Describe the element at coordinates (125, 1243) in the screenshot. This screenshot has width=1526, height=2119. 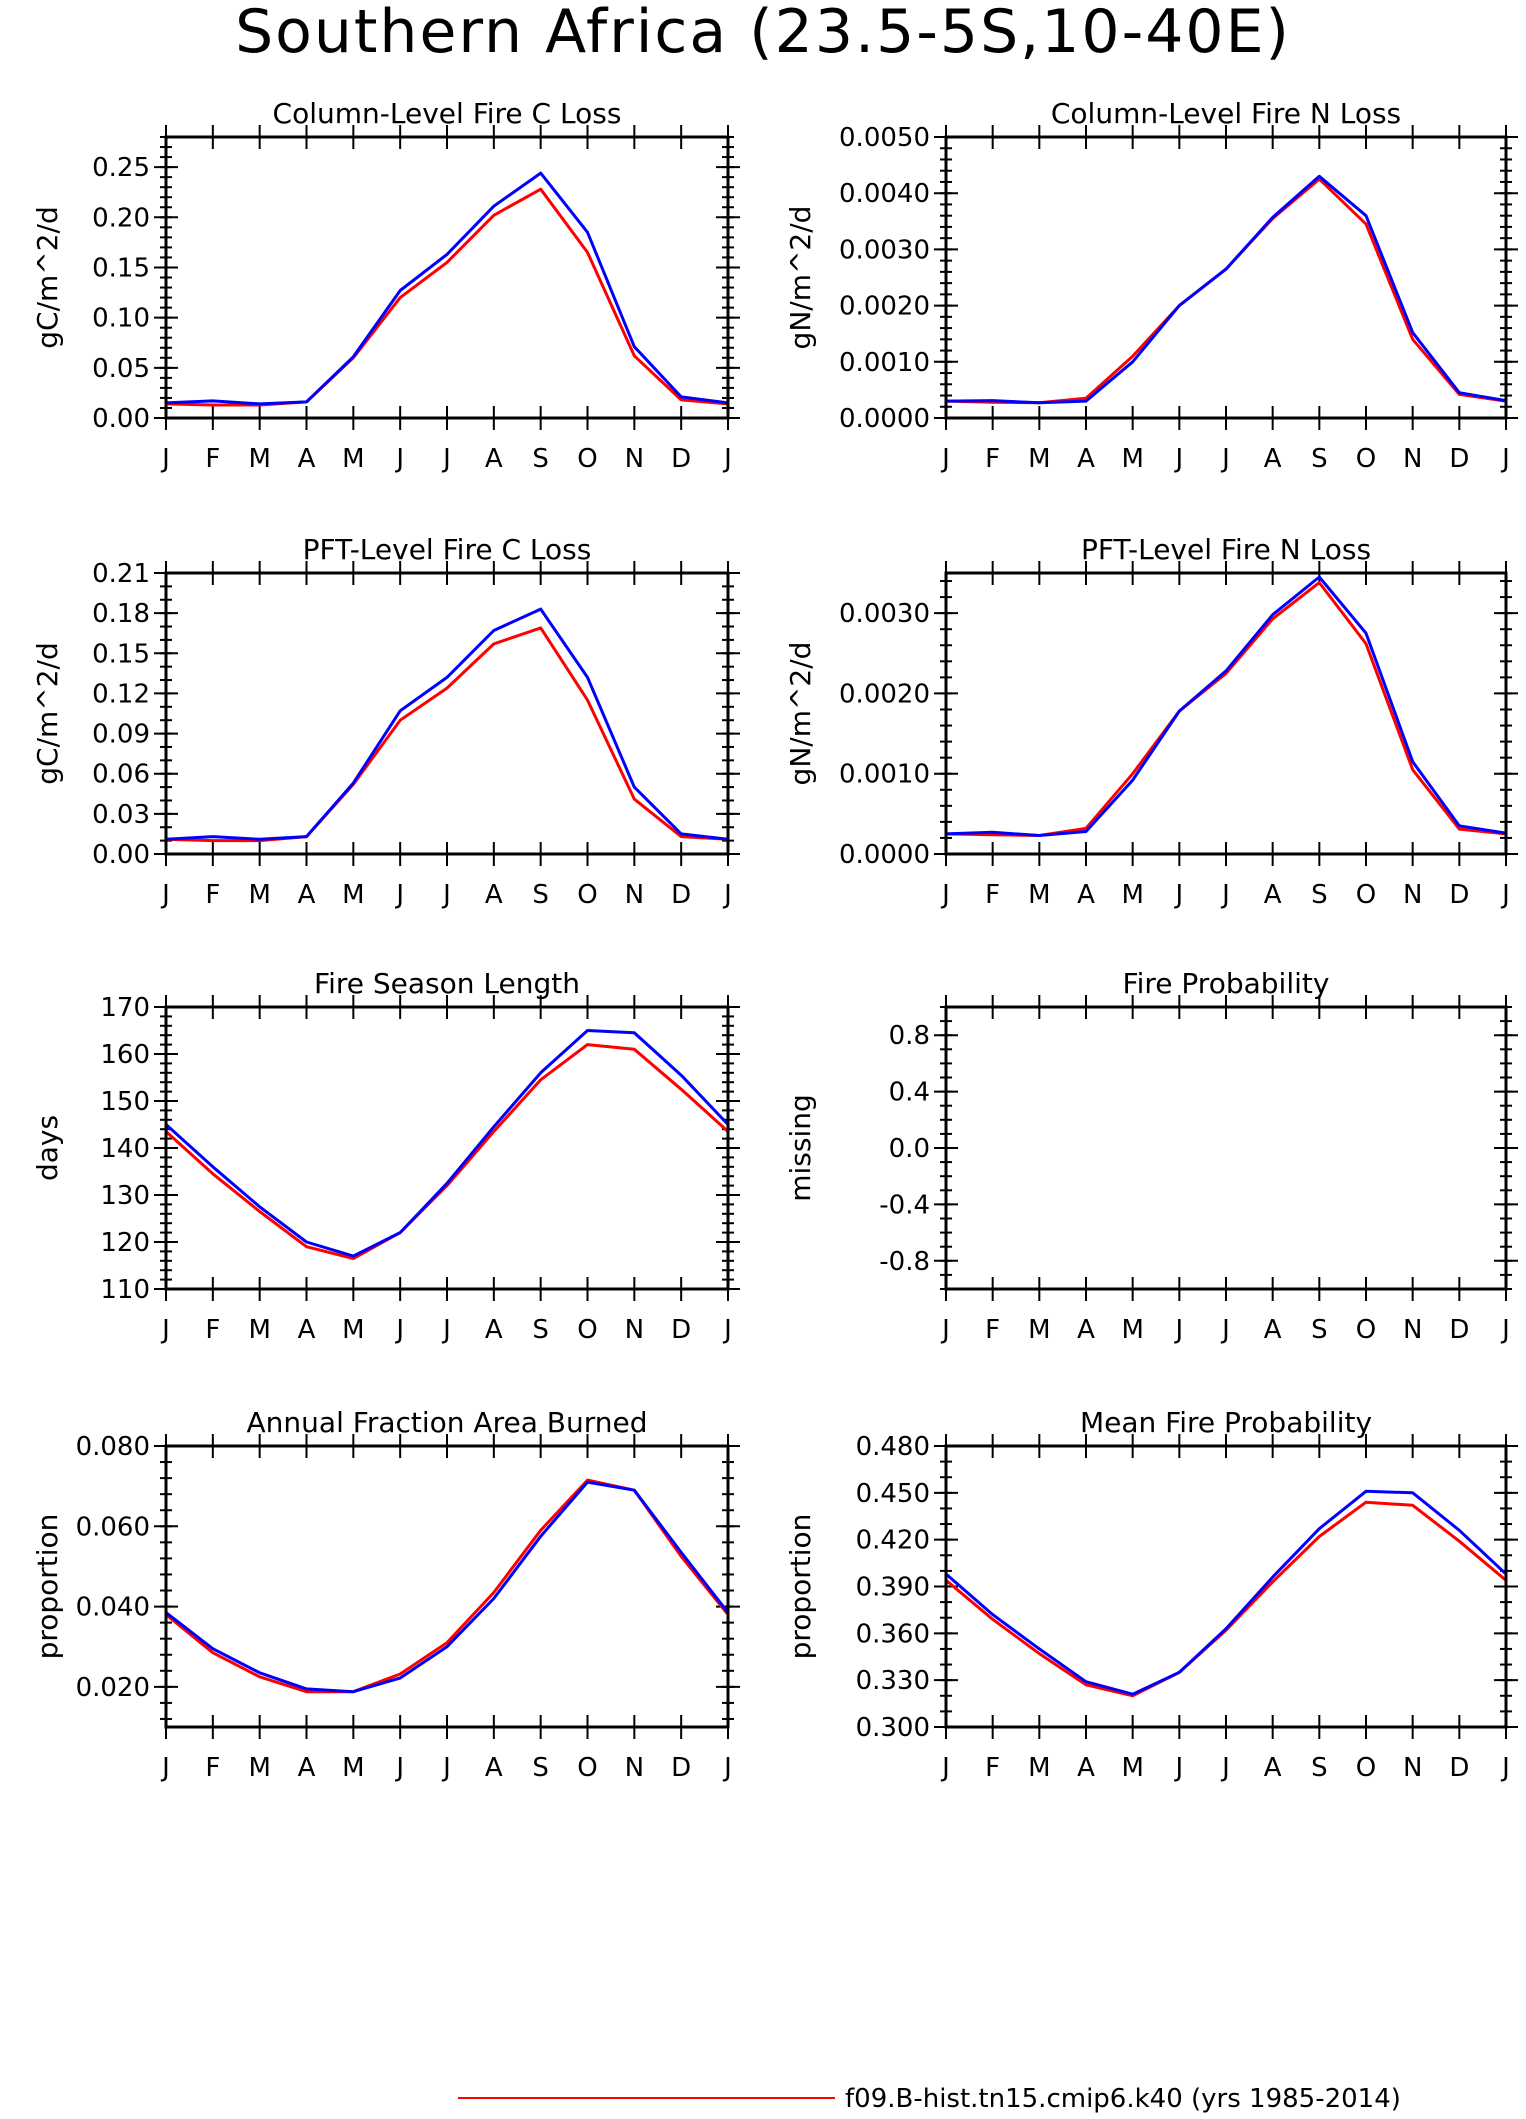
I see `y-tick-label: 120` at that location.